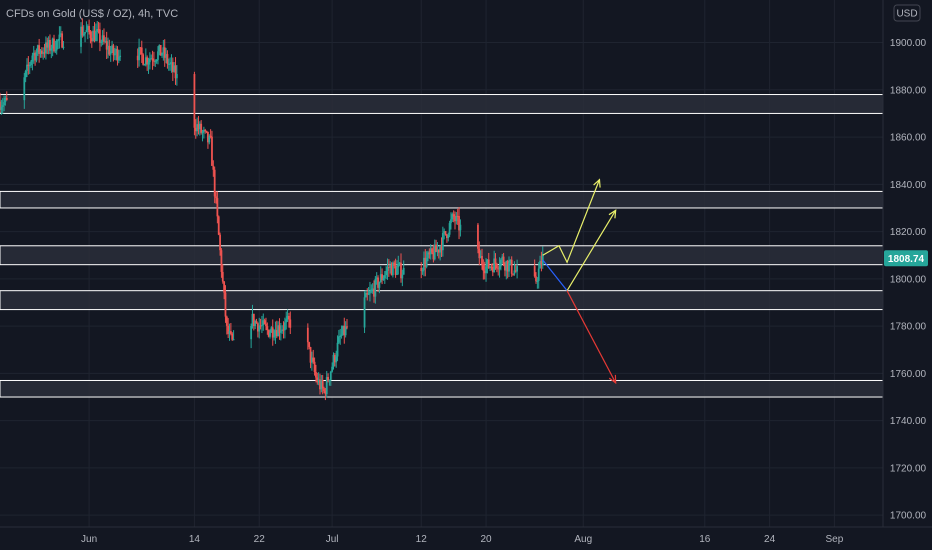 The image size is (932, 550). I want to click on x-tick-label: Sep, so click(834, 539).